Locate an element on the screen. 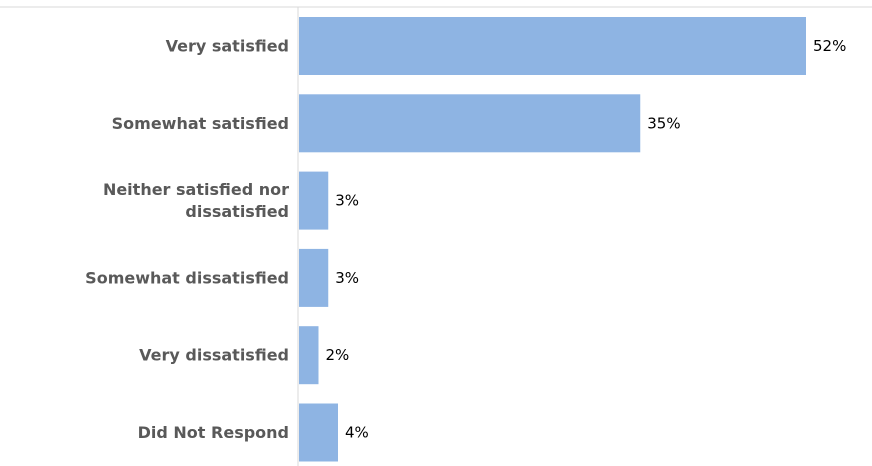 Image resolution: width=872 pixels, height=466 pixels. value-label-0: 52% is located at coordinates (829, 46).